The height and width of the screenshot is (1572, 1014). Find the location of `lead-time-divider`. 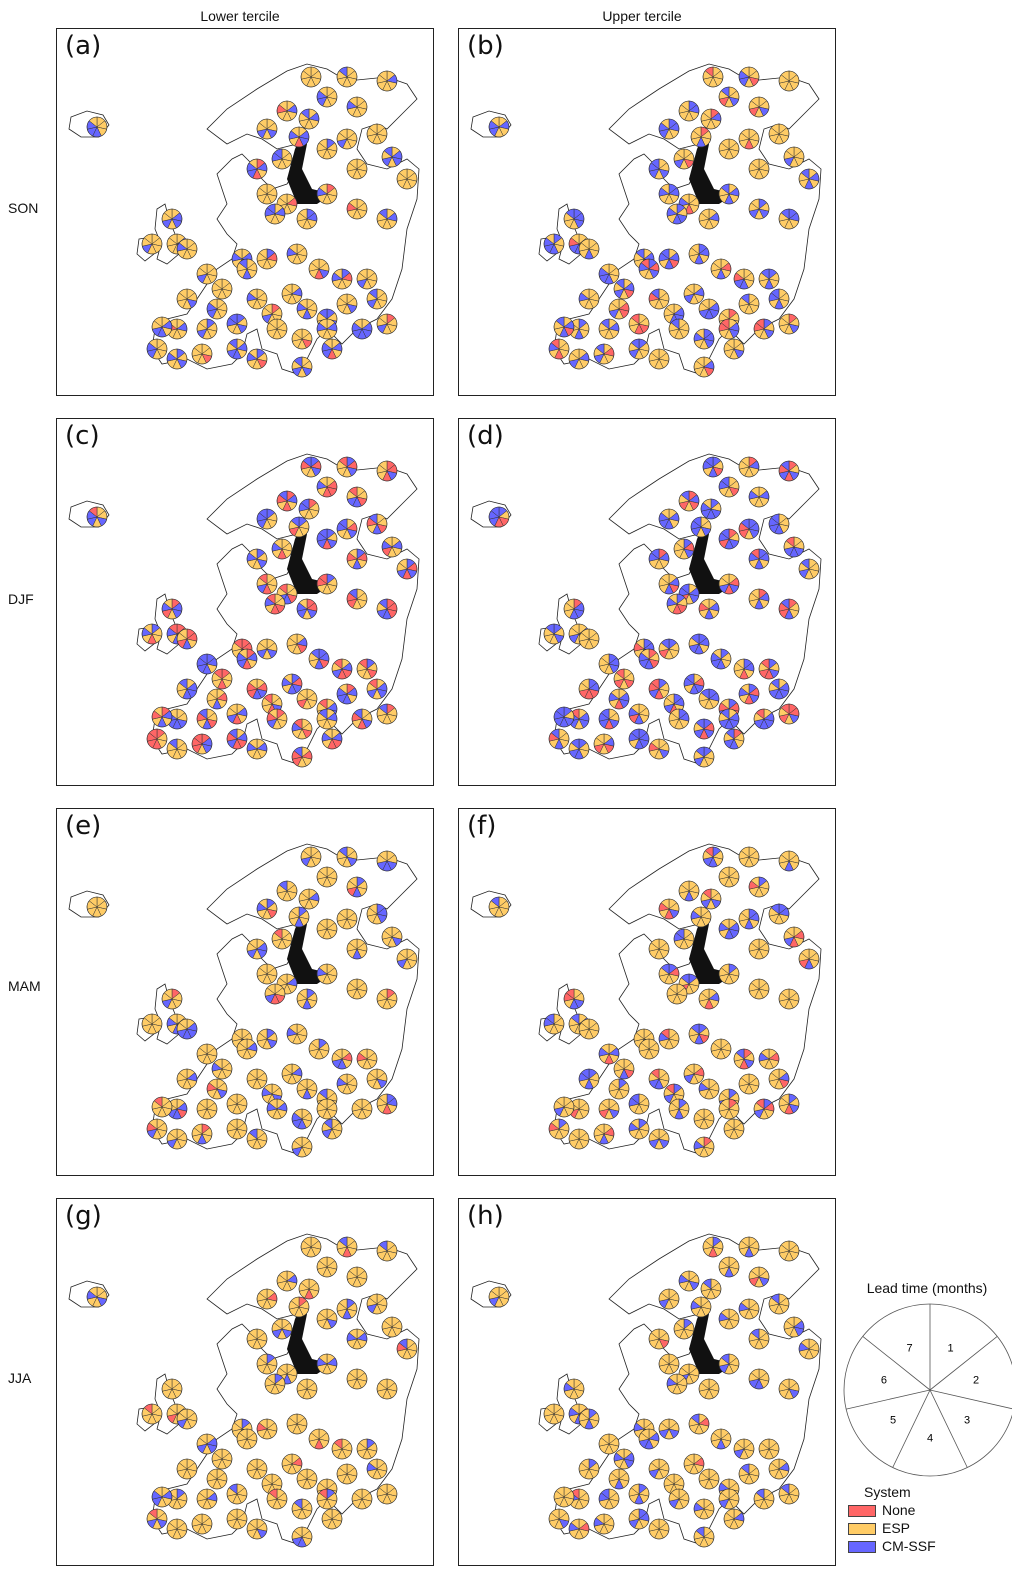

lead-time-divider is located at coordinates (911, 1428).